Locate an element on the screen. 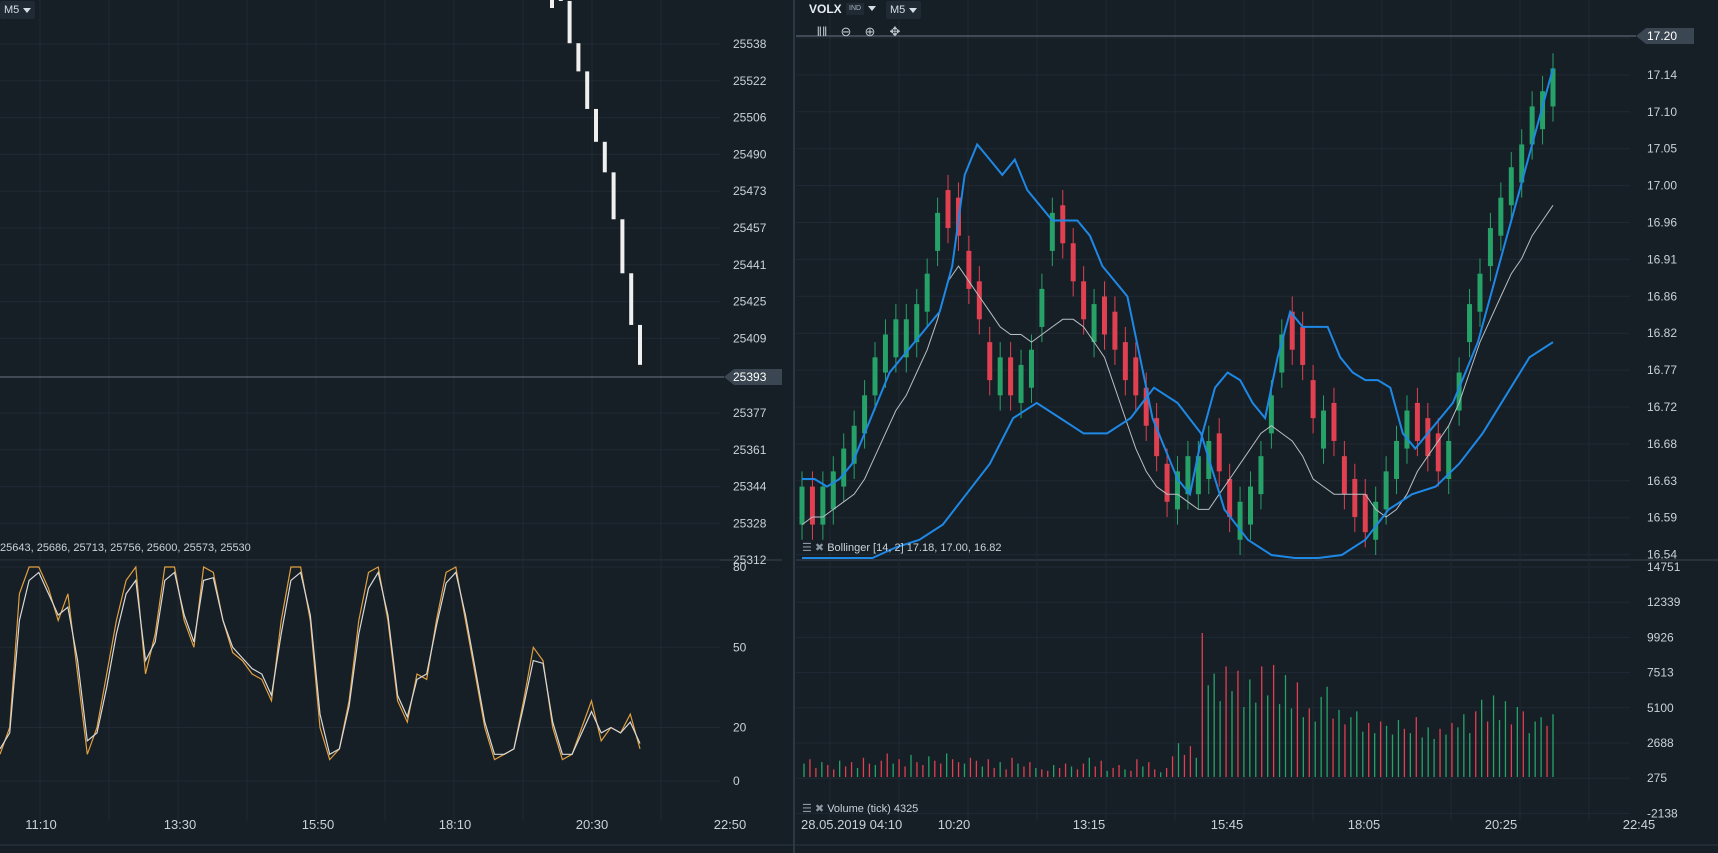 The width and height of the screenshot is (1718, 853). right-time-axis-label: 10:20 is located at coordinates (954, 824).